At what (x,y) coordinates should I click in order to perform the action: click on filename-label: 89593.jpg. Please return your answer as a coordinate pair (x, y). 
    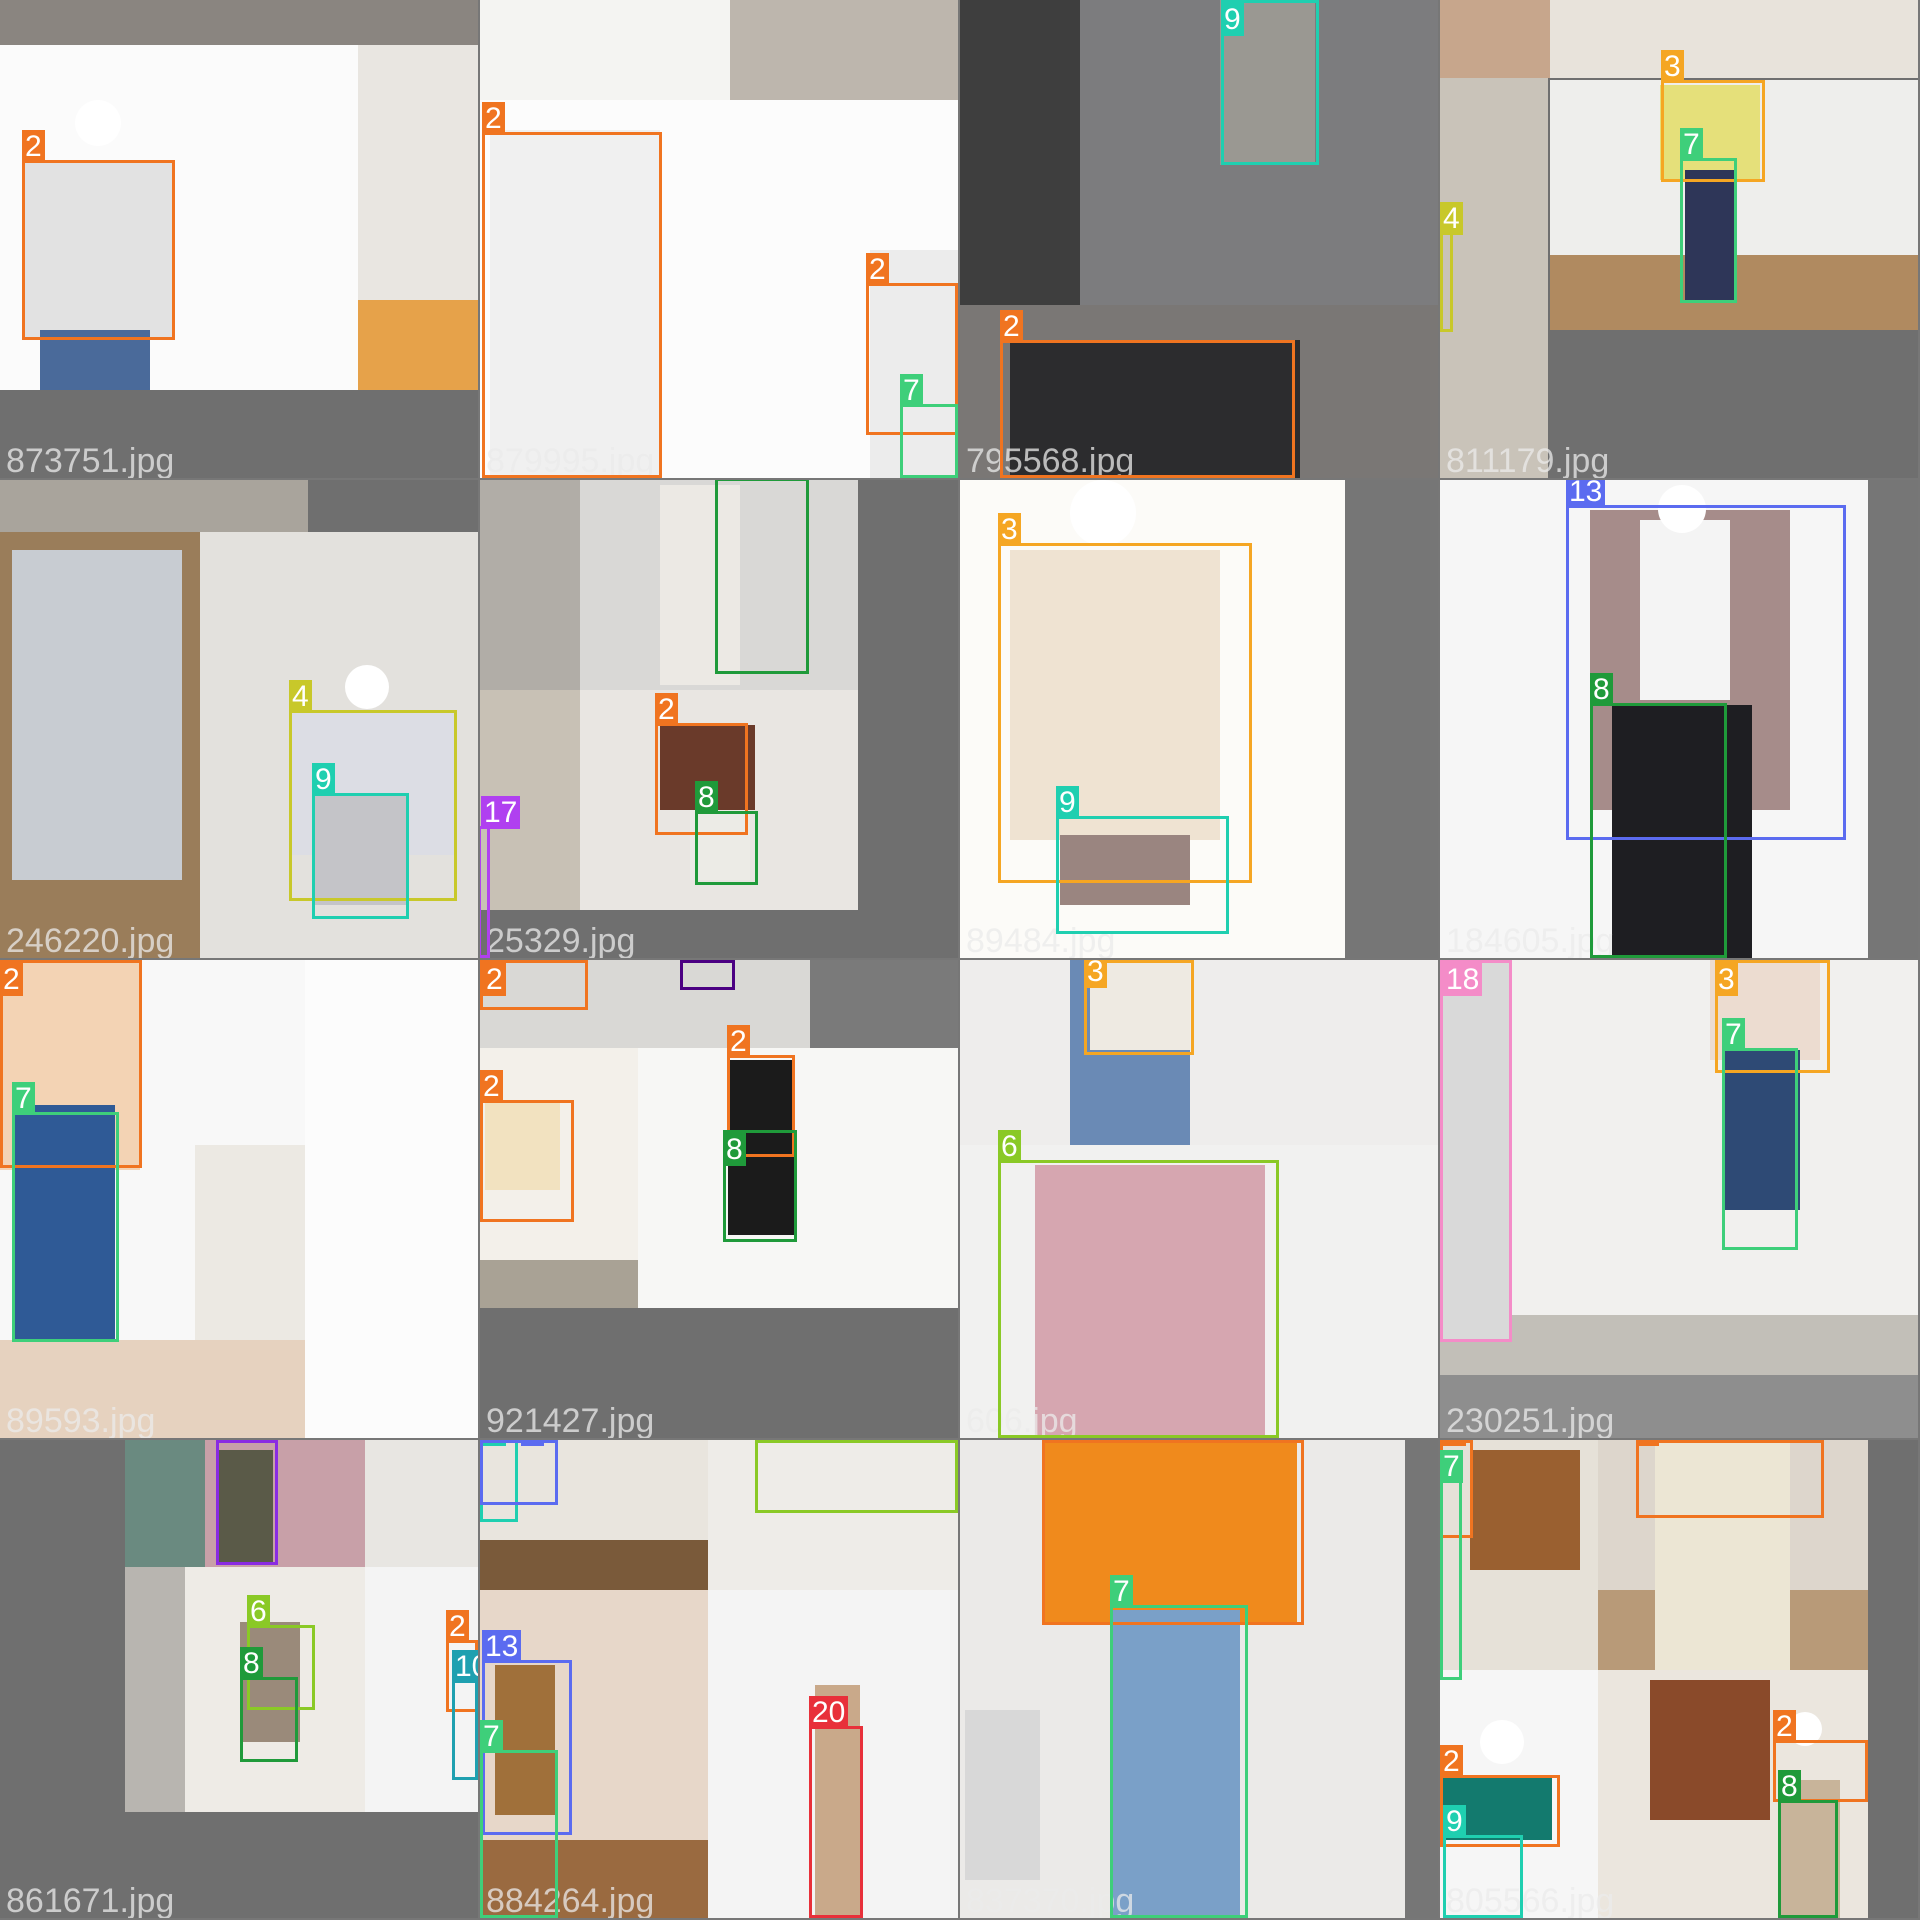
    Looking at the image, I should click on (81, 1420).